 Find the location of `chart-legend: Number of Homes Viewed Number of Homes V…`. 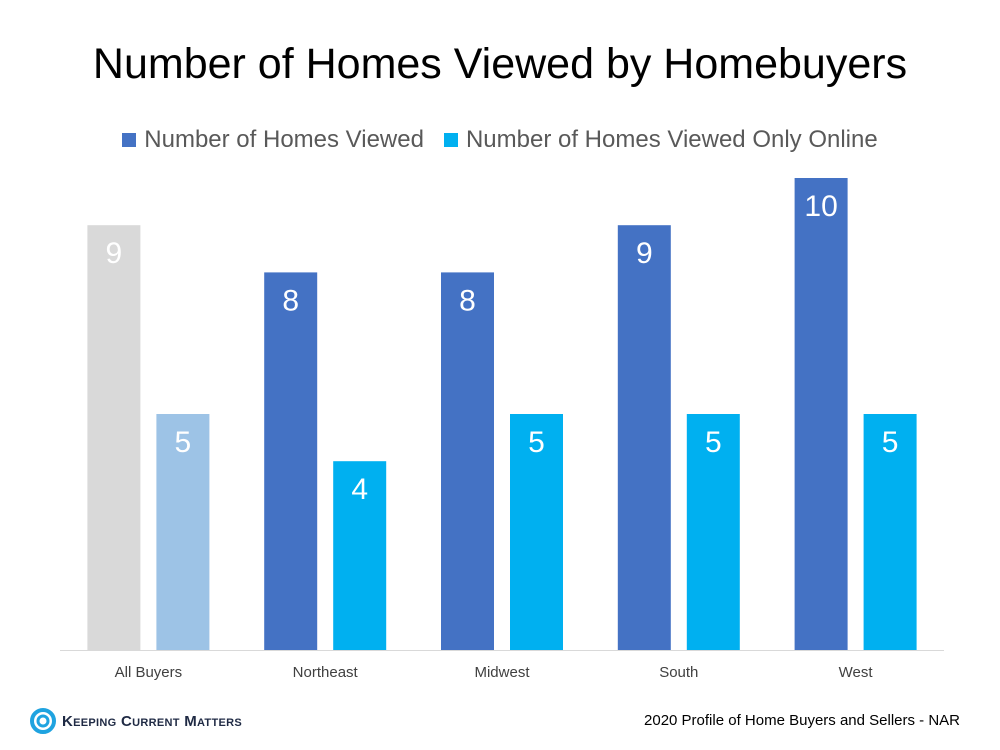

chart-legend: Number of Homes Viewed Number of Homes V… is located at coordinates (500, 140).